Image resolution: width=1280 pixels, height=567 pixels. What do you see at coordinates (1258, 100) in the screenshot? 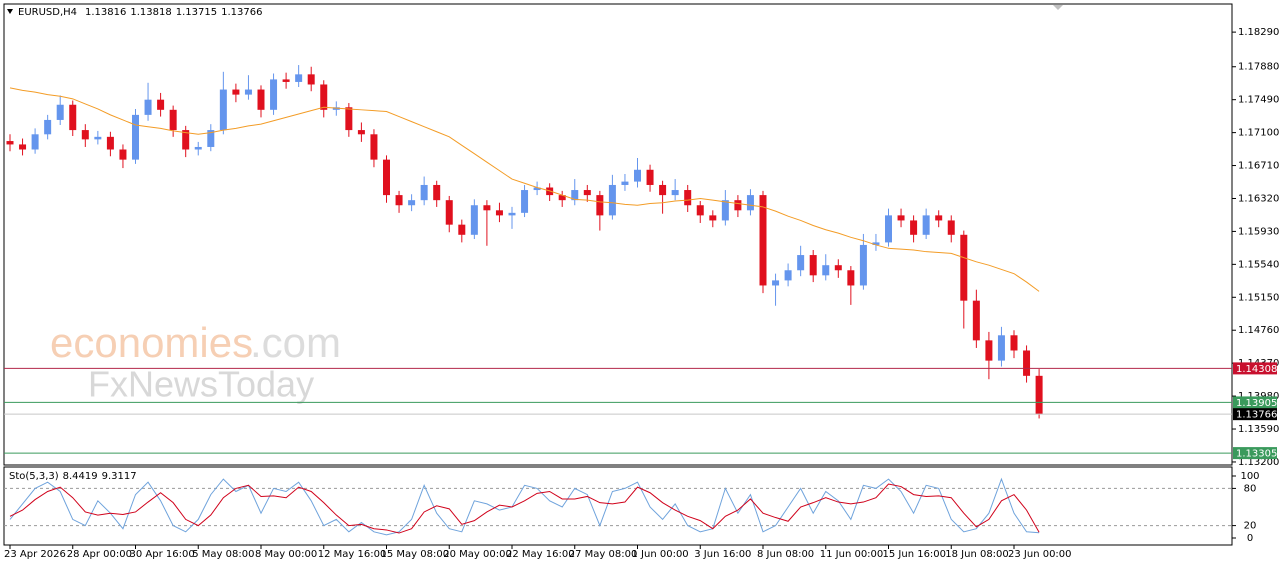
I see `y-tick-label: 1.17490` at bounding box center [1258, 100].